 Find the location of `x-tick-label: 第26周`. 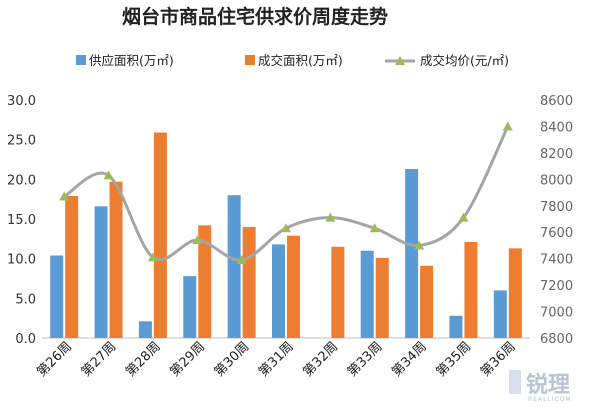

x-tick-label: 第26周 is located at coordinates (54, 359).